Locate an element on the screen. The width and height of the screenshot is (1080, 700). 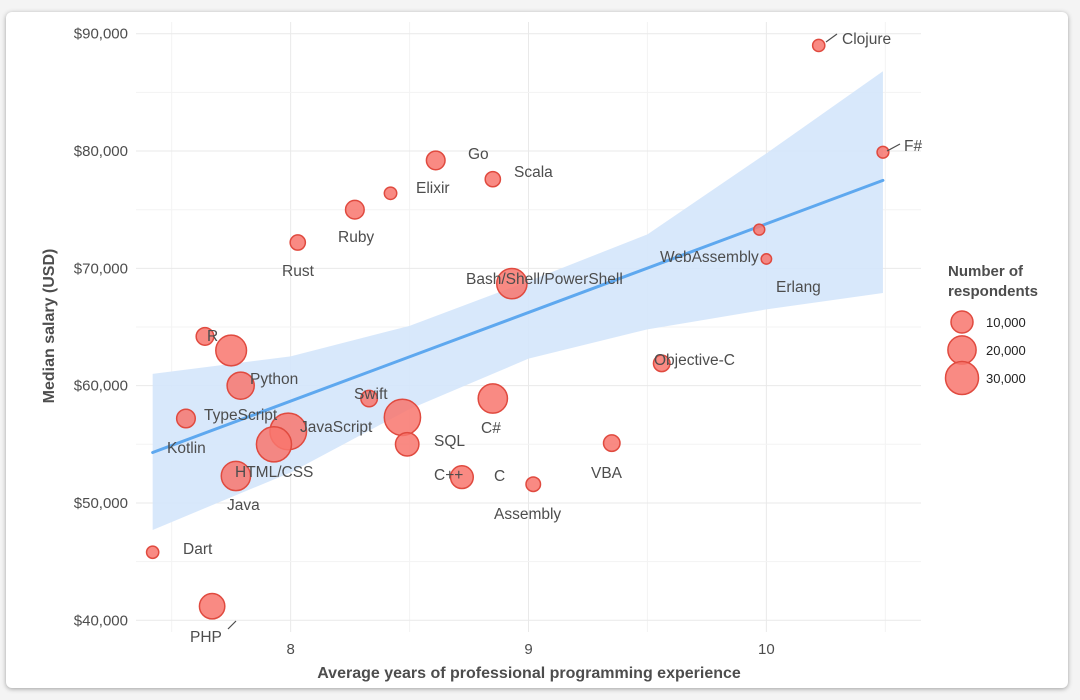
point-php is located at coordinates (212, 606).